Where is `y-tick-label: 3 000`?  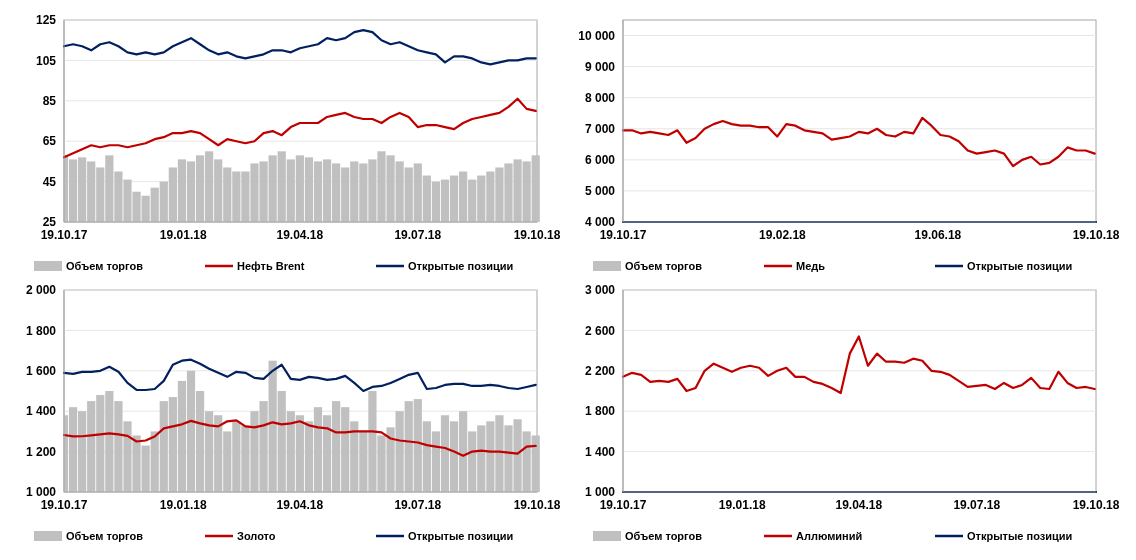
y-tick-label: 3 000 is located at coordinates (600, 290).